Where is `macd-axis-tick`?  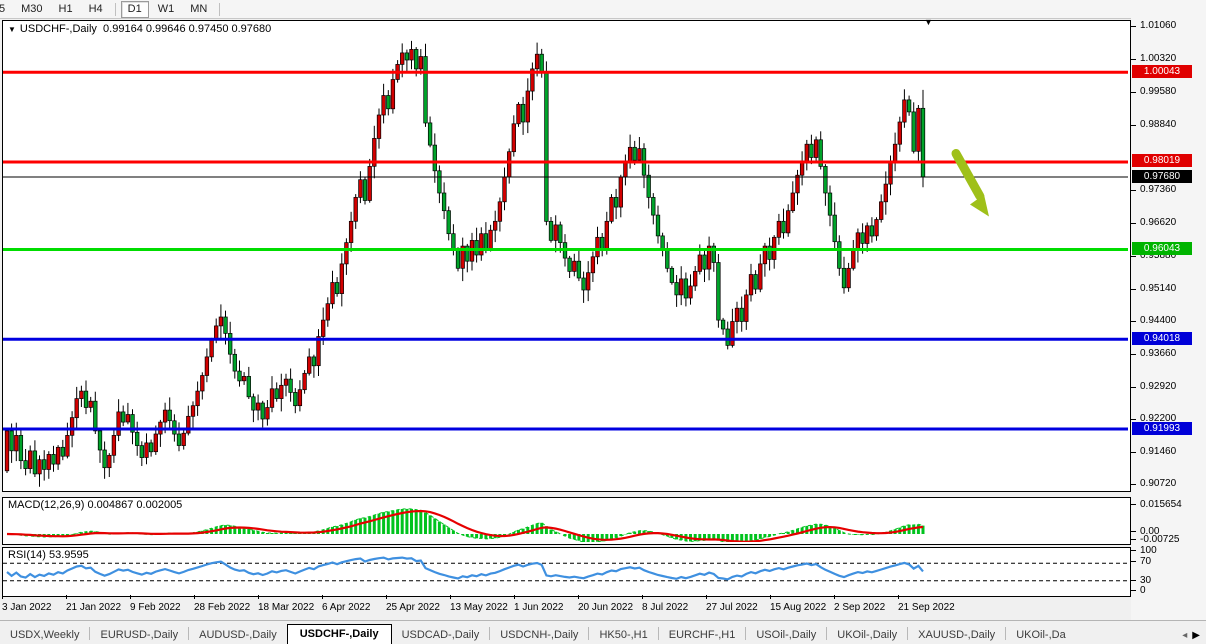 macd-axis-tick is located at coordinates (1133, 531).